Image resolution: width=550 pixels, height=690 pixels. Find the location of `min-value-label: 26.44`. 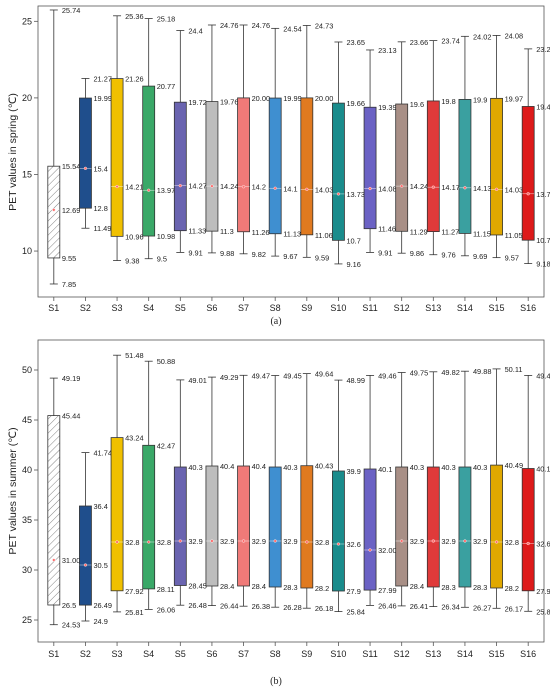

min-value-label: 26.44 is located at coordinates (229, 606).